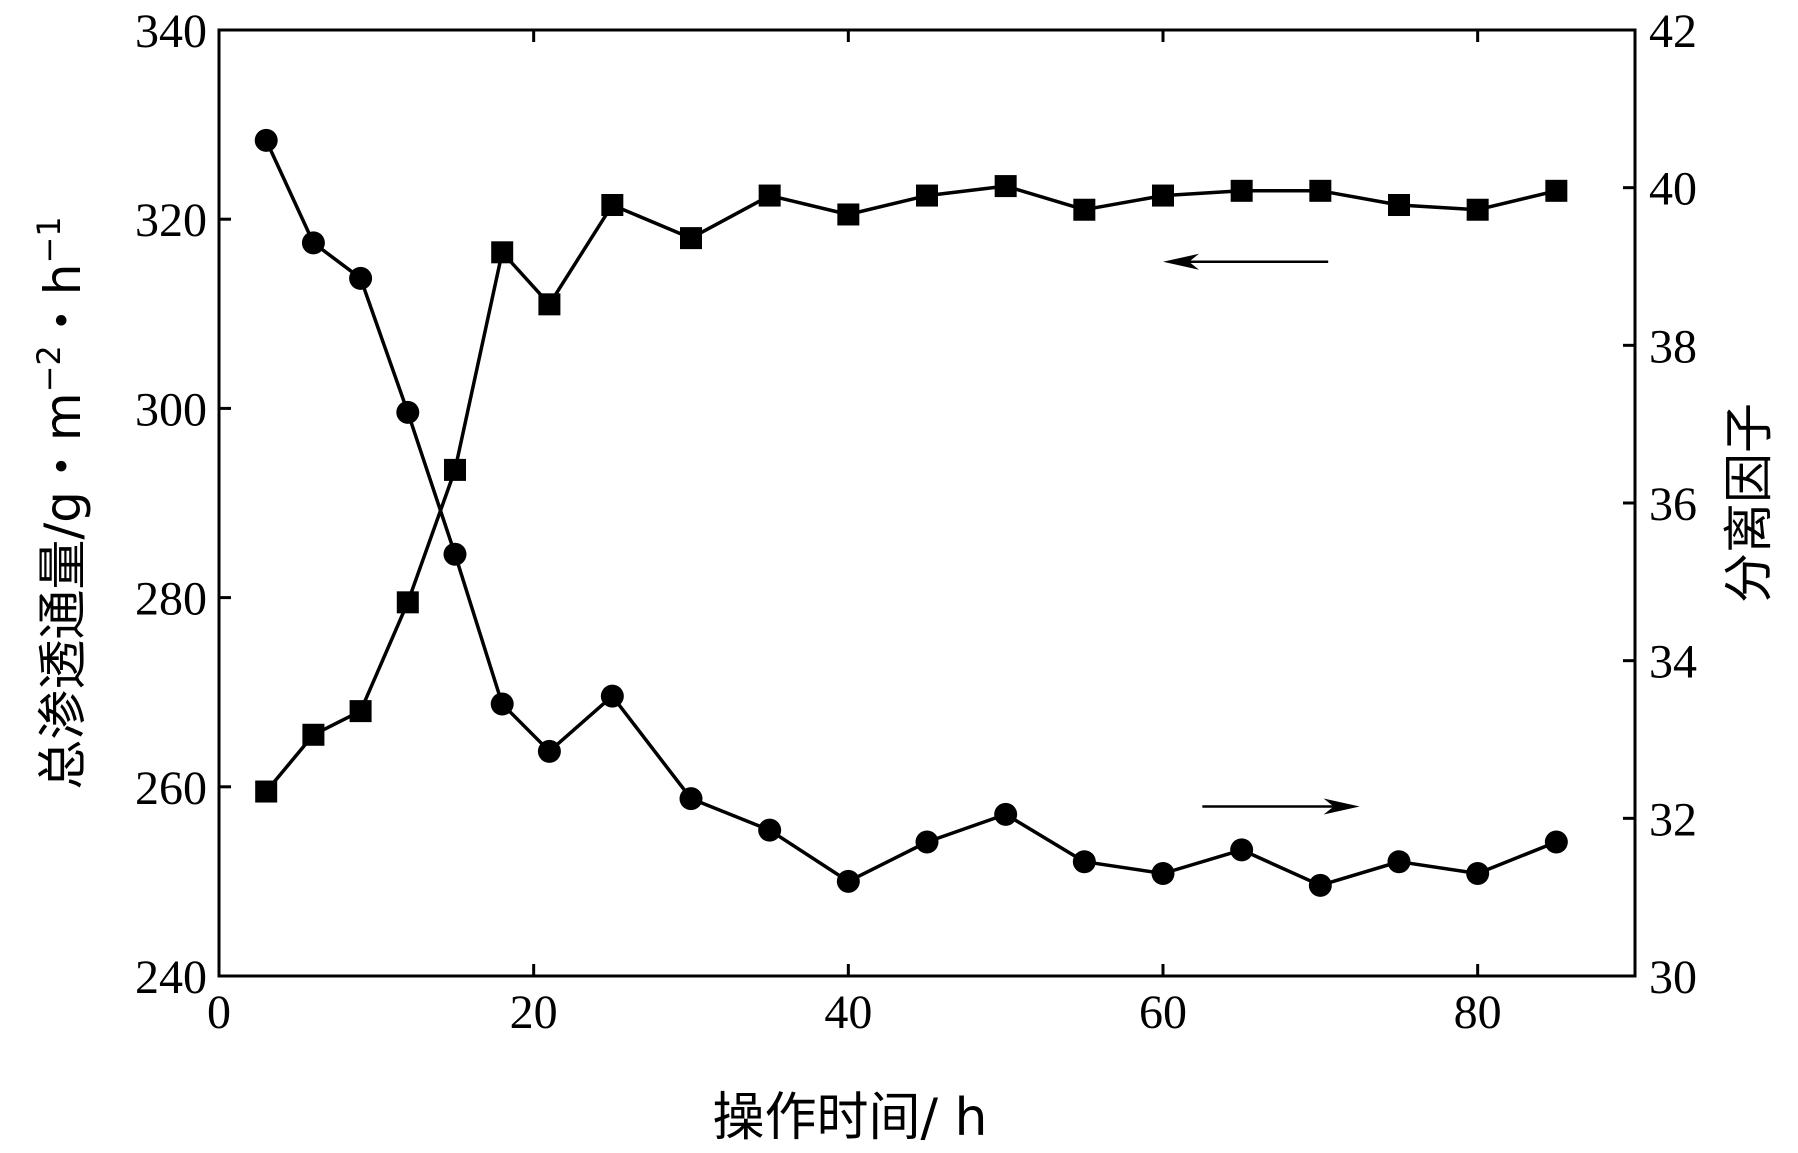  What do you see at coordinates (1673, 504) in the screenshot?
I see `y-right-tick-label: 36` at bounding box center [1673, 504].